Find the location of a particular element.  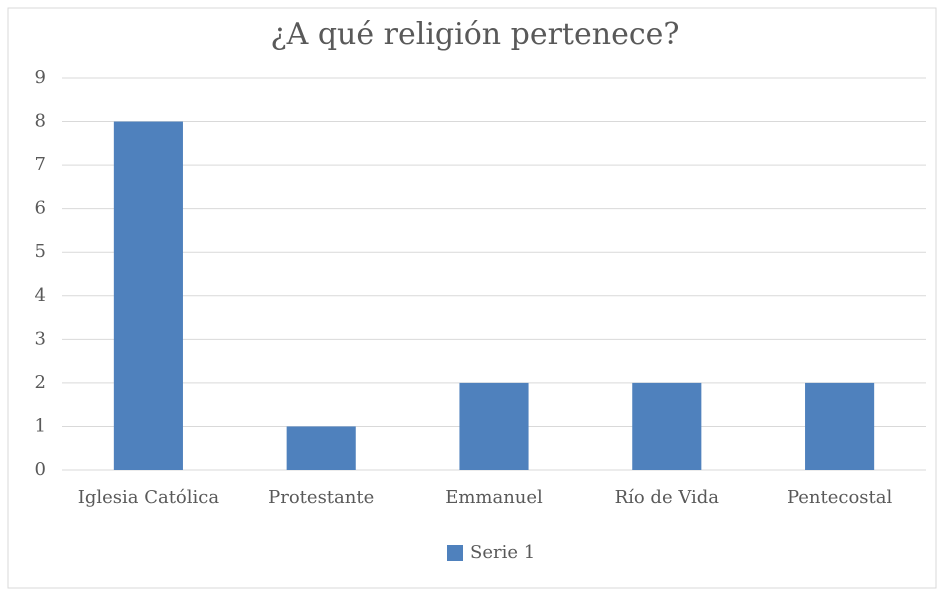

y-tick-label: 5 is located at coordinates (40, 251).